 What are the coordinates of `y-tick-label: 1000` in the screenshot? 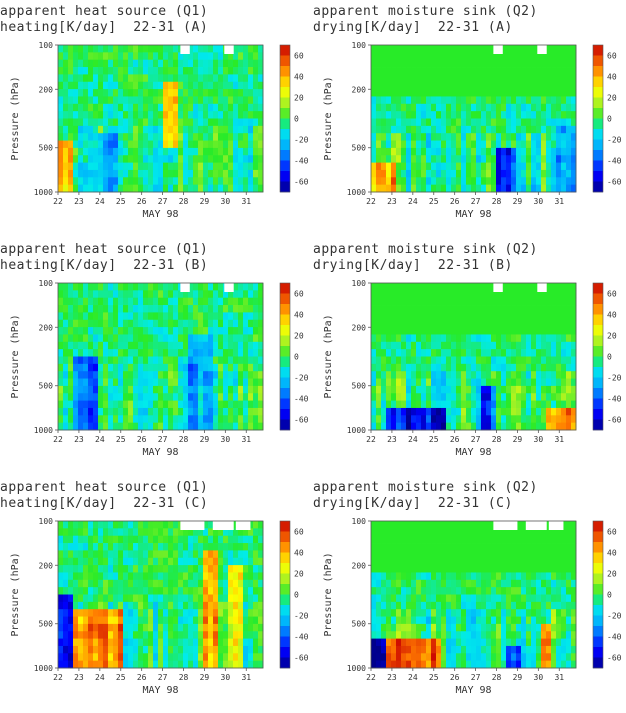 It's located at (356, 192).